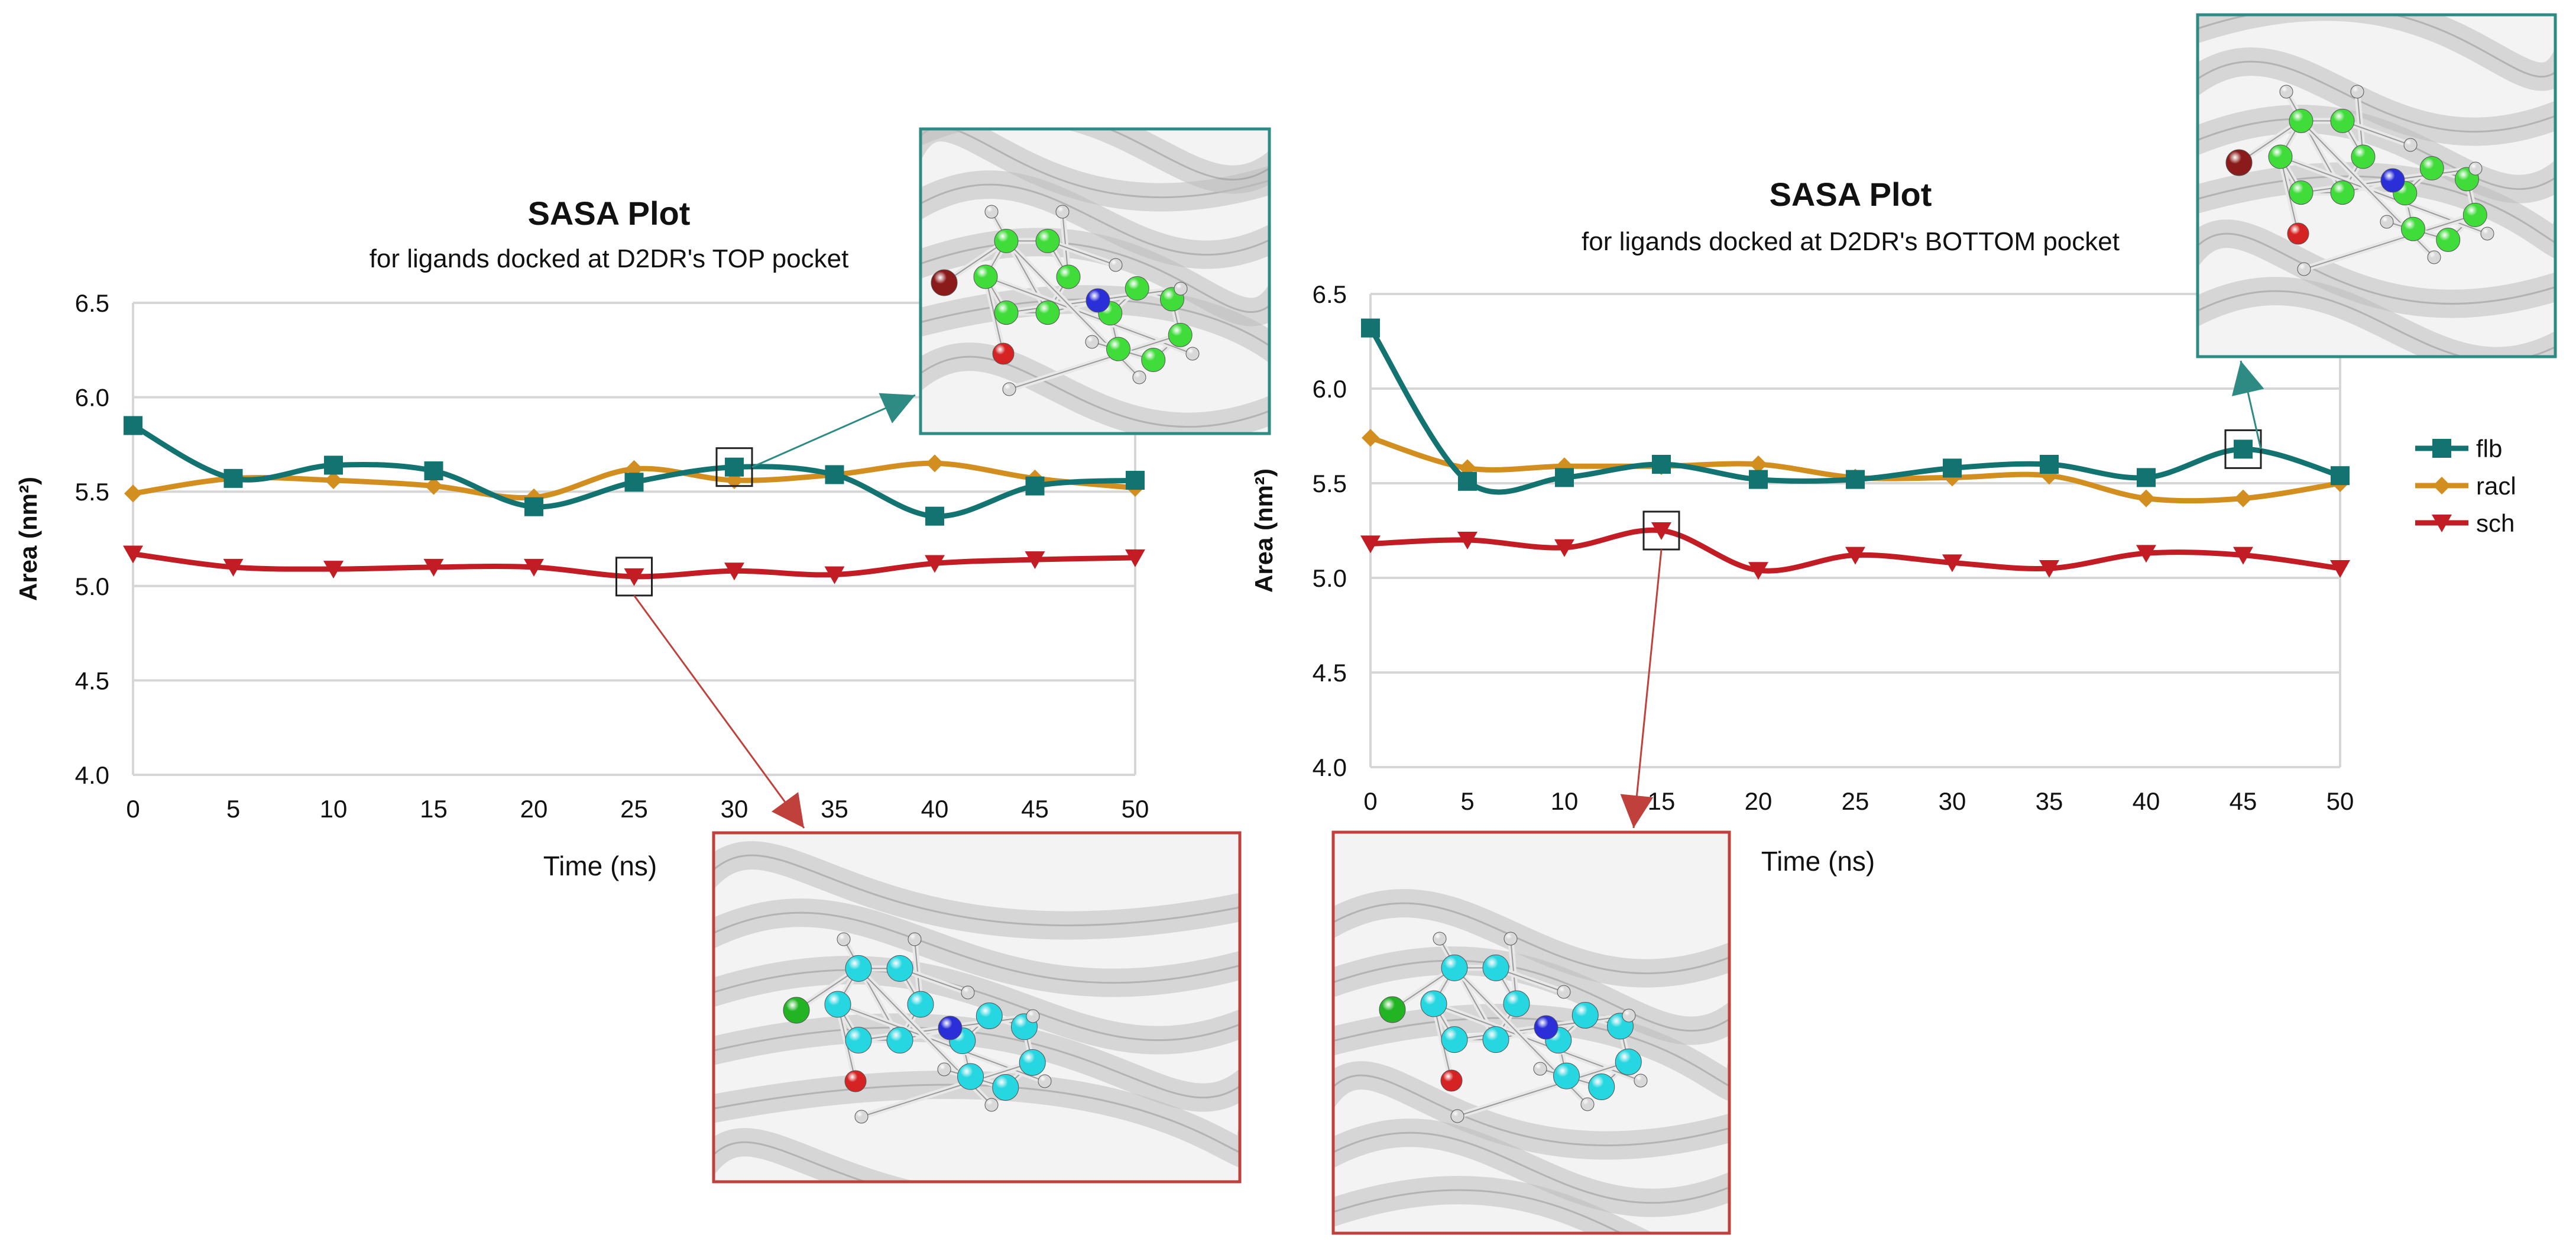 The image size is (2576, 1248). Describe the element at coordinates (609, 258) in the screenshot. I see `chart-subtitle: for ligands docked at D2DR's TOP pocket` at that location.